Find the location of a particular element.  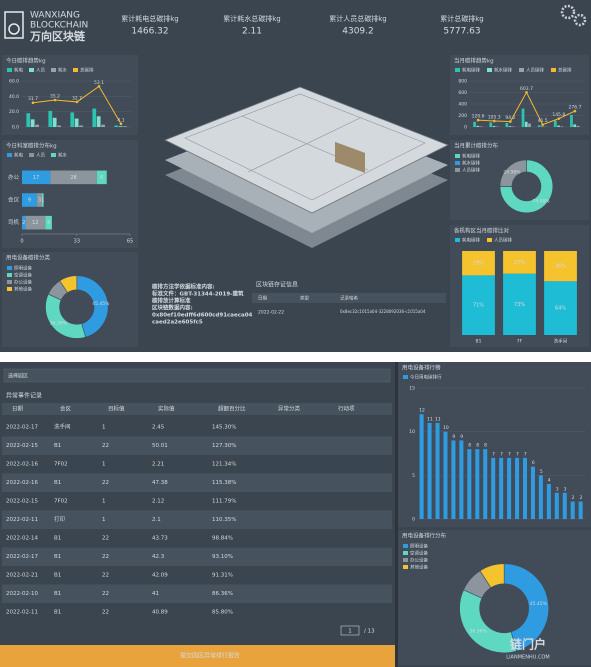

data-label: 9 is located at coordinates (29, 201).